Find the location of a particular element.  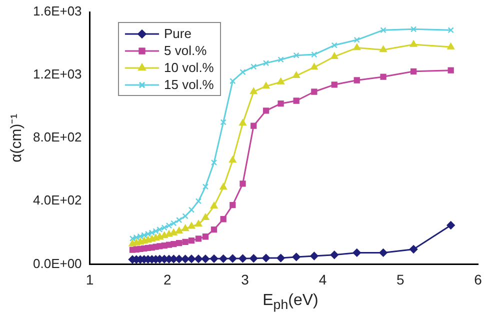

x-axis-title: E$_{ph}$(eV) is located at coordinates (291, 302).